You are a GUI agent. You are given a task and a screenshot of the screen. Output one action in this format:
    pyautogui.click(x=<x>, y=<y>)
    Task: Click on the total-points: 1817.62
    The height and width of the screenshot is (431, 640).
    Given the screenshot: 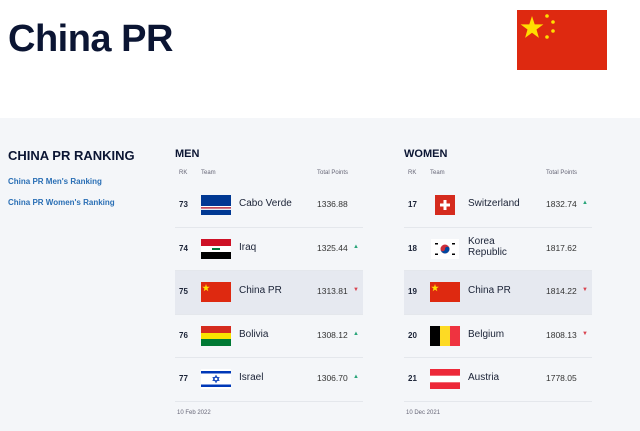 What is the action you would take?
    pyautogui.click(x=561, y=247)
    